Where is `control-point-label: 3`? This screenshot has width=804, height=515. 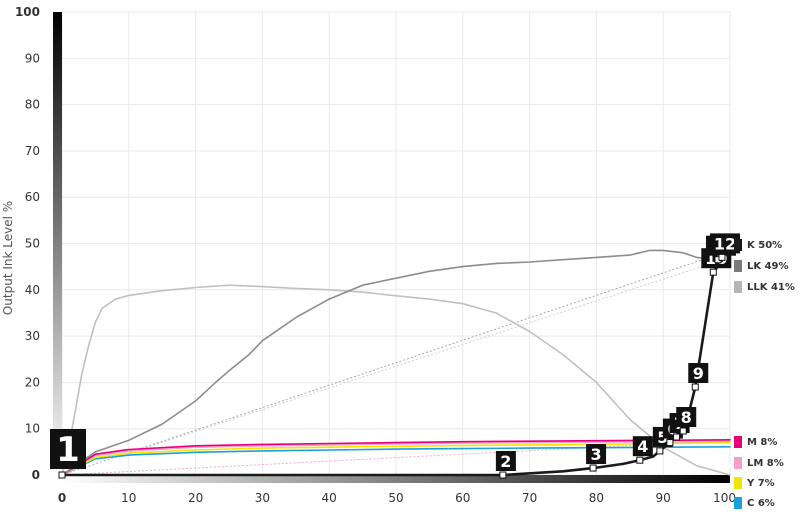
control-point-label: 3 is located at coordinates (595, 454).